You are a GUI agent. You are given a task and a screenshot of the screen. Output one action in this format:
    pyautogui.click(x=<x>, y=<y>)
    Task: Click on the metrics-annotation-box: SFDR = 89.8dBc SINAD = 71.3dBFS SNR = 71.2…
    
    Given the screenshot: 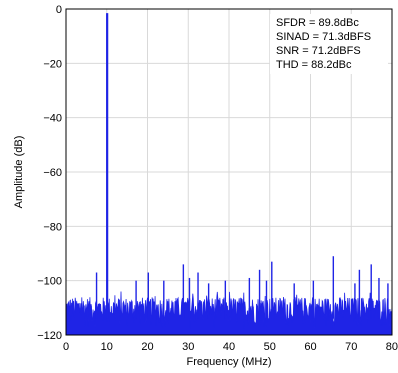 What is the action you would take?
    pyautogui.click(x=329, y=44)
    